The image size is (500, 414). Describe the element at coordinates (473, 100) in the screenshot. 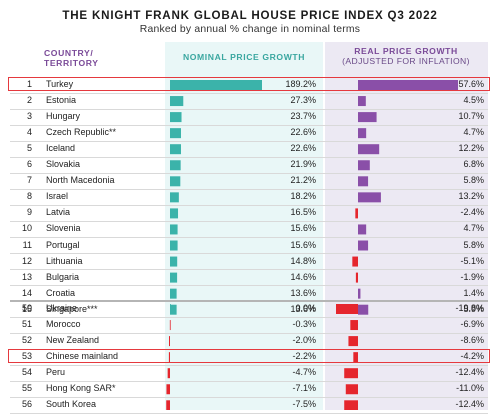

I see `real-value-label: 4.5%` at that location.